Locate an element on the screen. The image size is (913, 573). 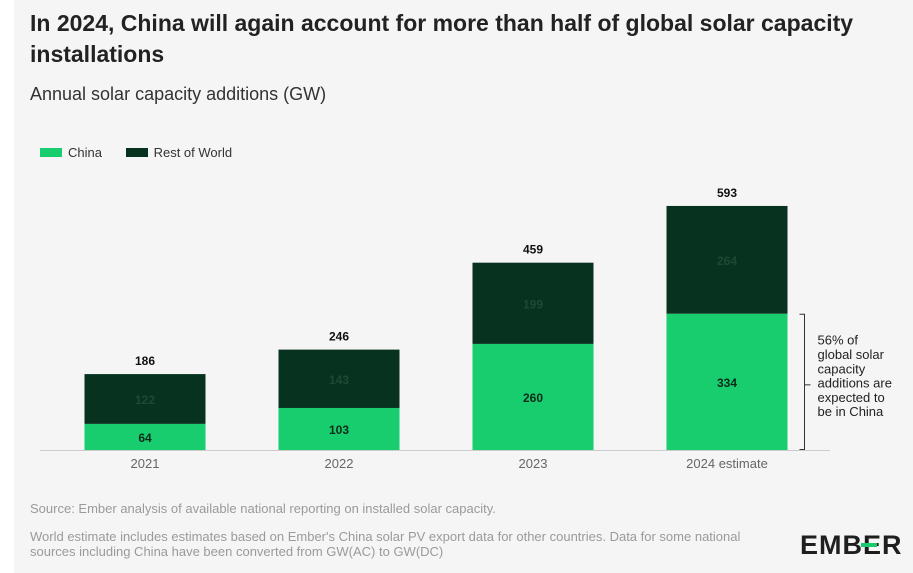
ember-logo: EMBER is located at coordinates (851, 545).